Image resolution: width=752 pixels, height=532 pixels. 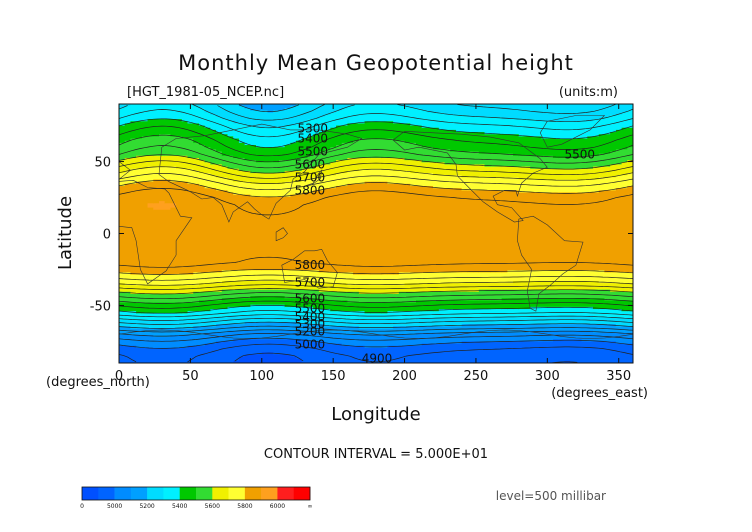 I want to click on contour-line-5500-s, so click(x=376, y=300).